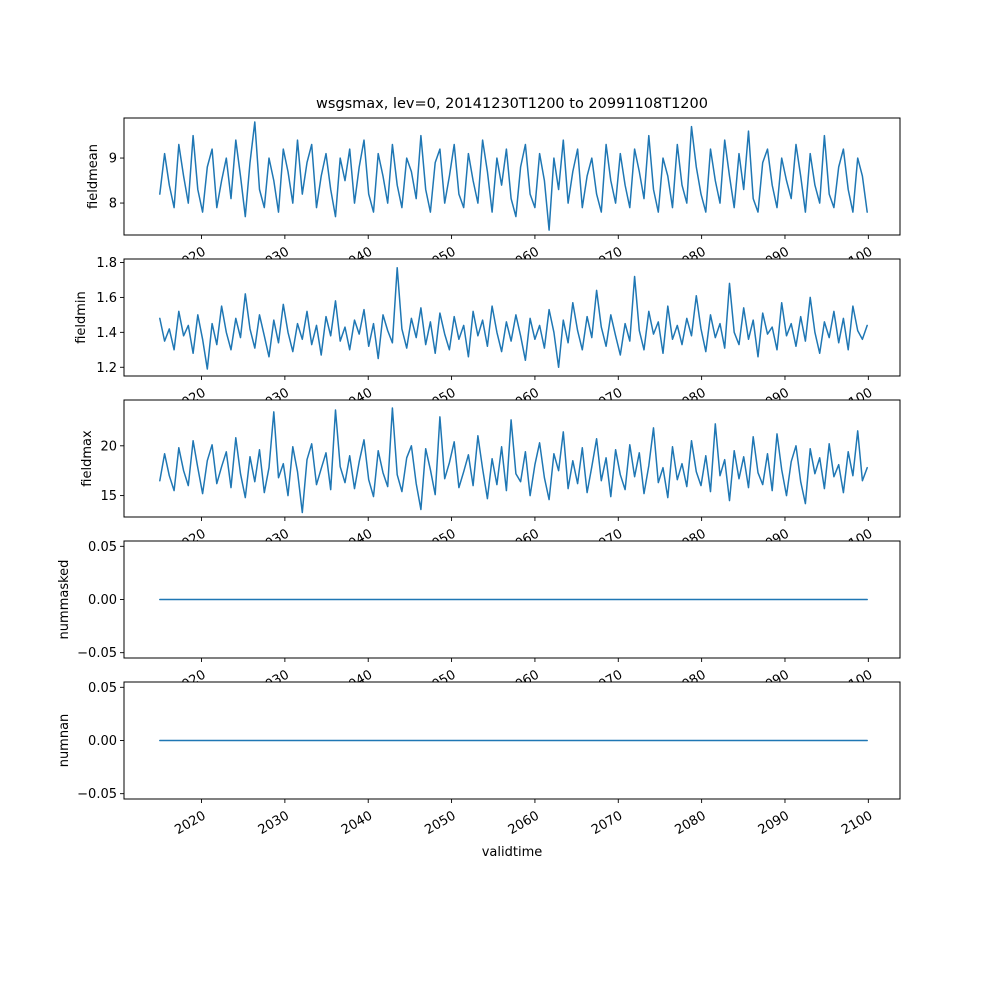  I want to click on y-axis-label-fieldmin: fieldmin, so click(81, 317).